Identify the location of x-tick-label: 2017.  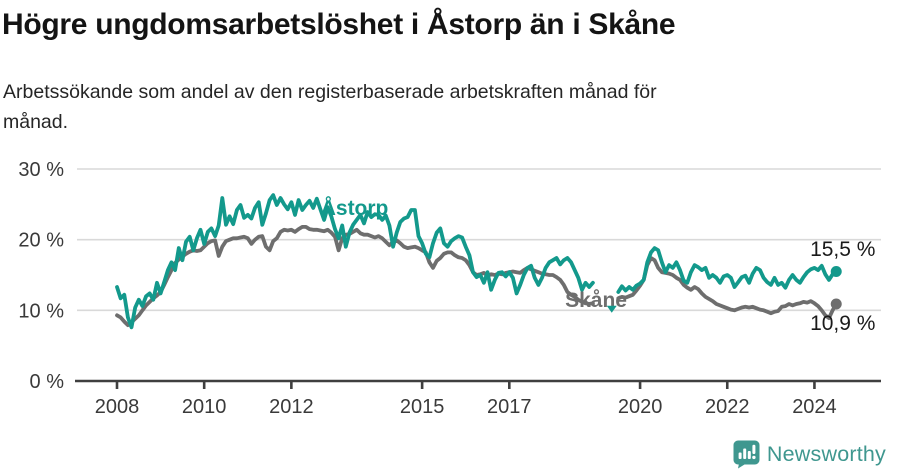
(509, 407).